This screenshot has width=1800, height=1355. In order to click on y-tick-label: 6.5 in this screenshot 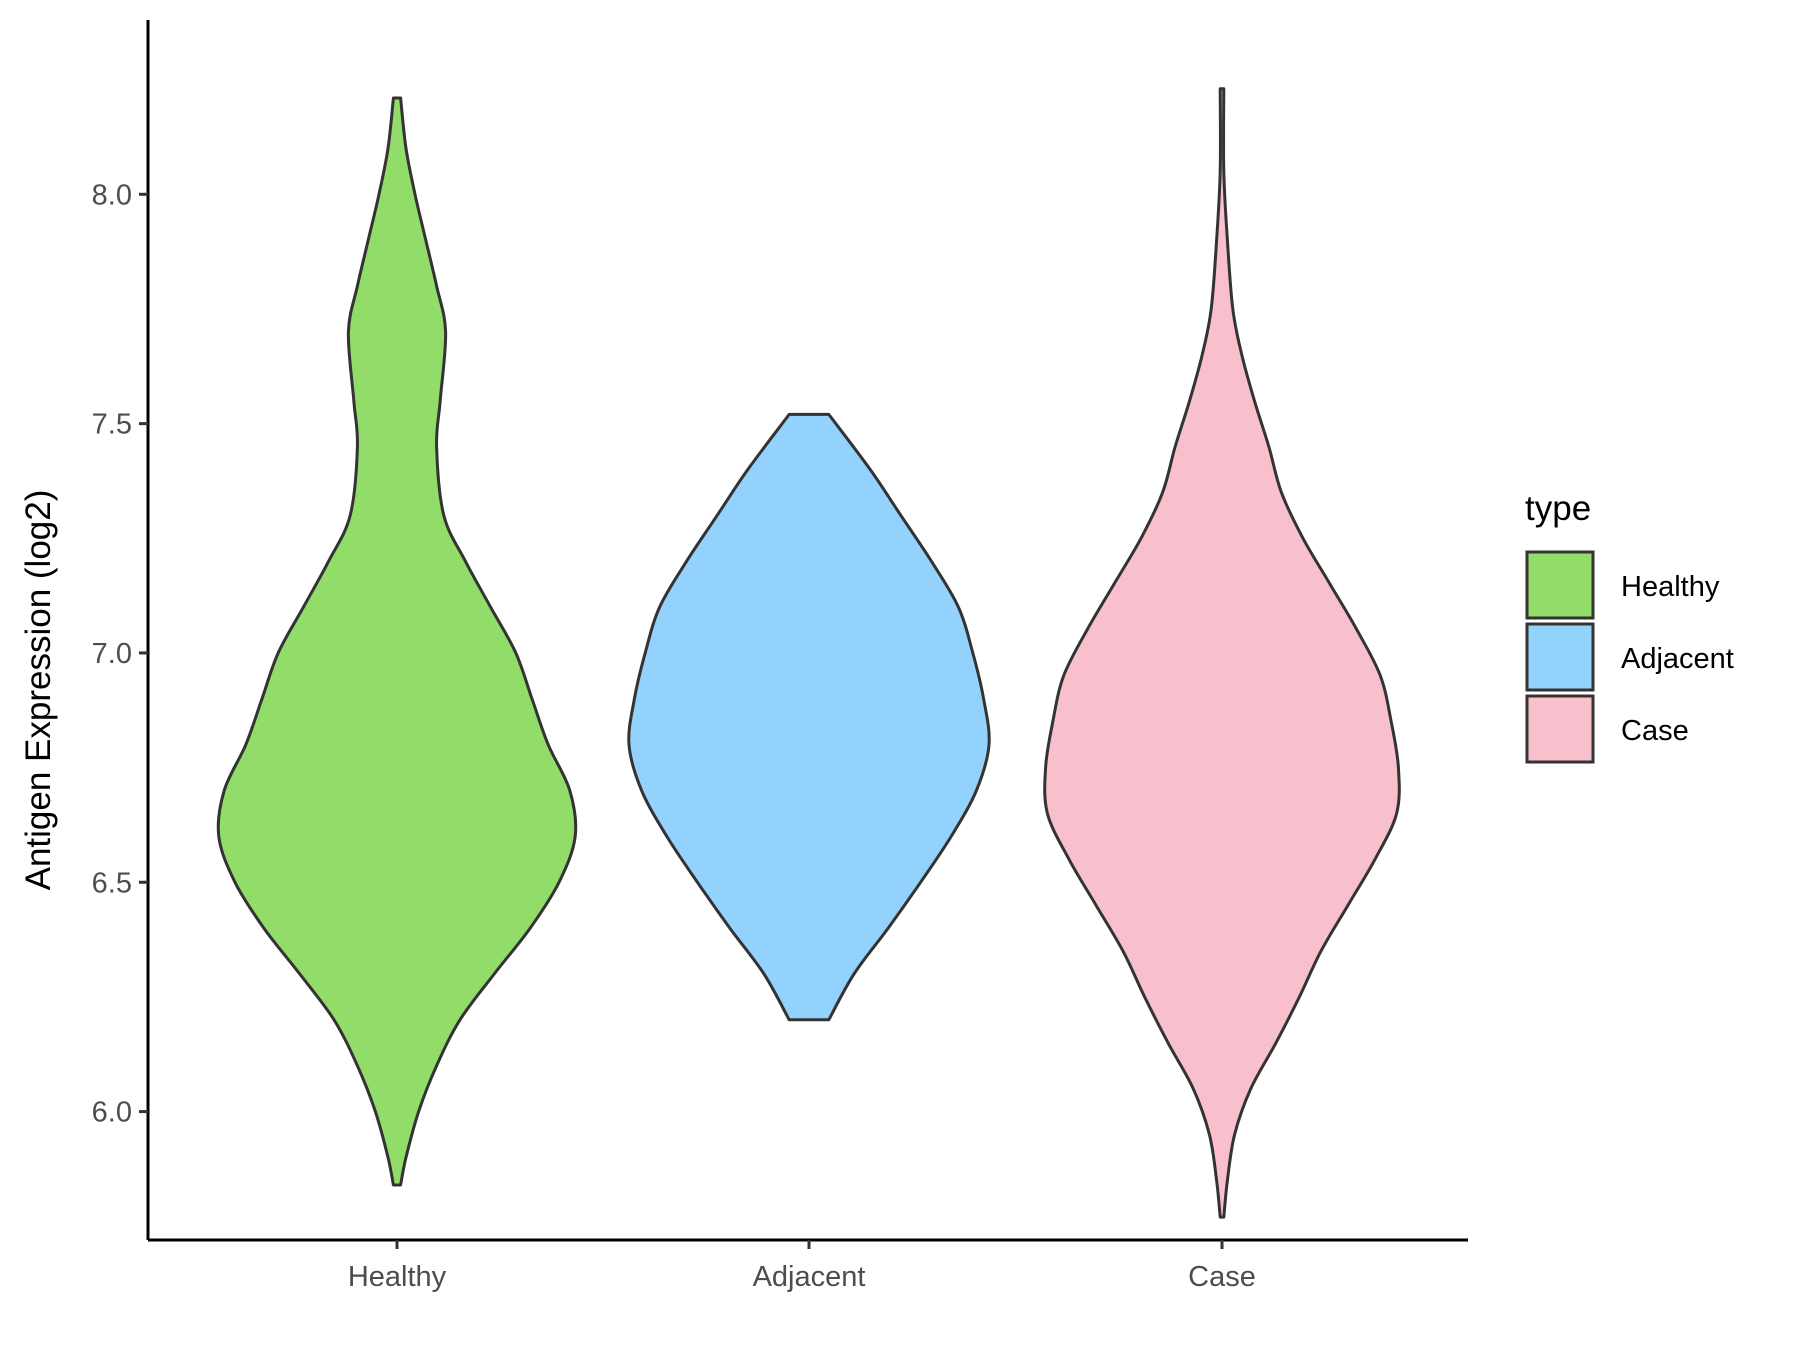, I will do `click(112, 883)`.